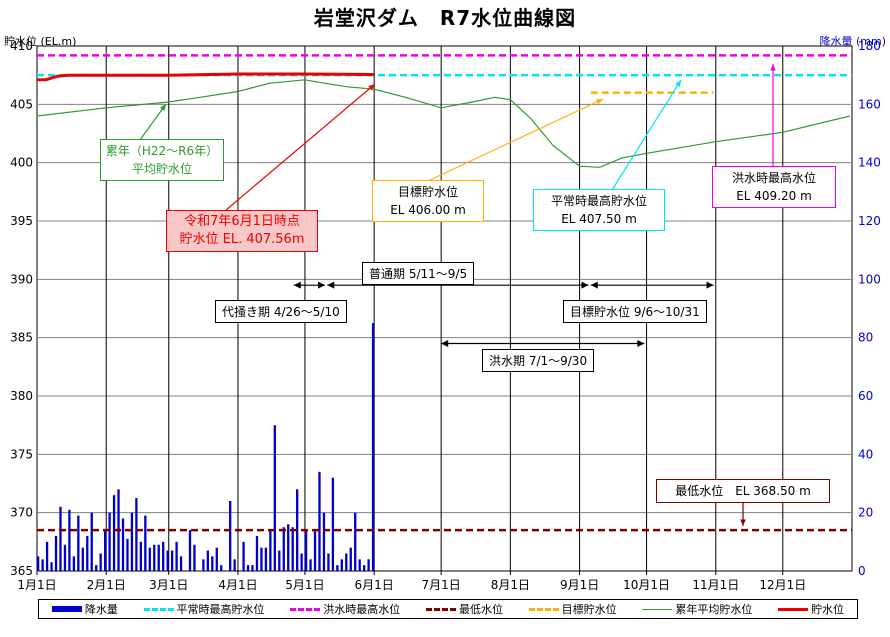 The image size is (890, 637). I want to click on legend-label-storage: 貯水位, so click(828, 609).